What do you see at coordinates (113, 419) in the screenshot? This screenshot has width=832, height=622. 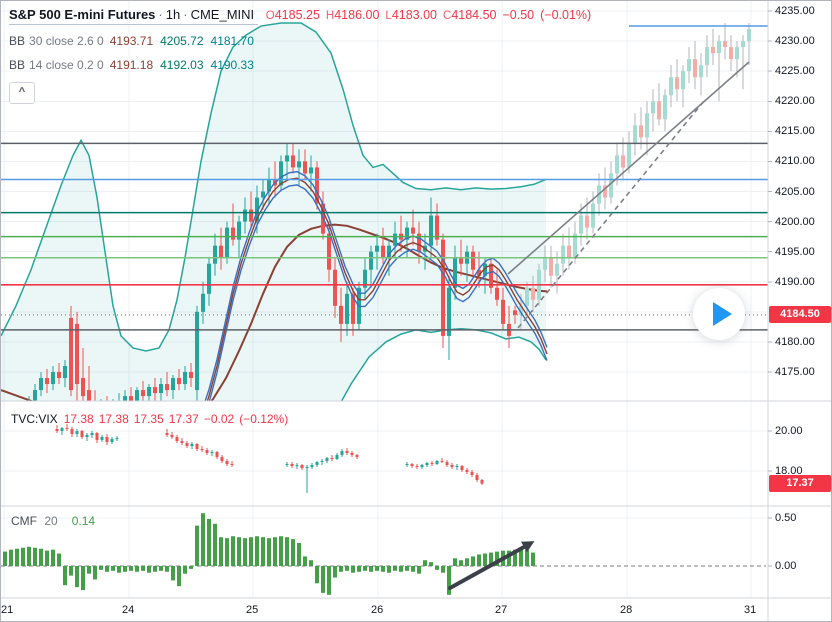 I see `vix-high: 17.38` at bounding box center [113, 419].